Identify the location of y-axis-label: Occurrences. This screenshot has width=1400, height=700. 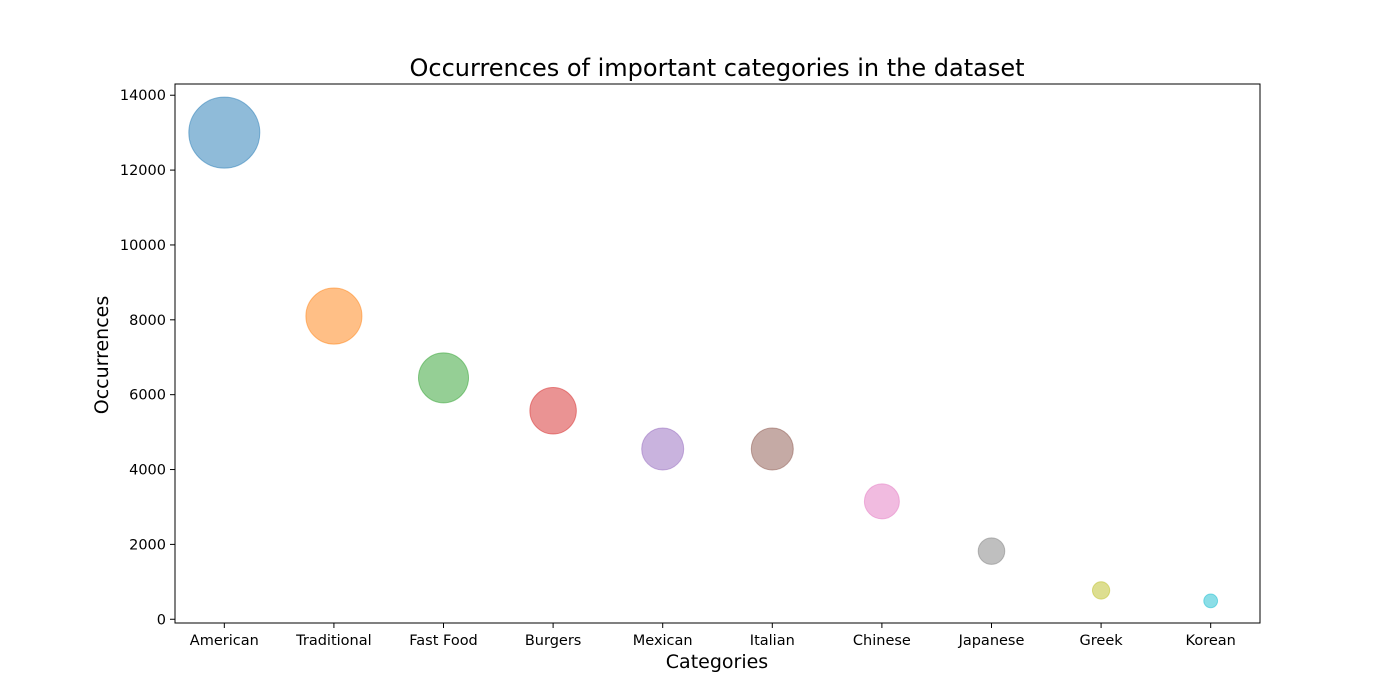
(102, 355).